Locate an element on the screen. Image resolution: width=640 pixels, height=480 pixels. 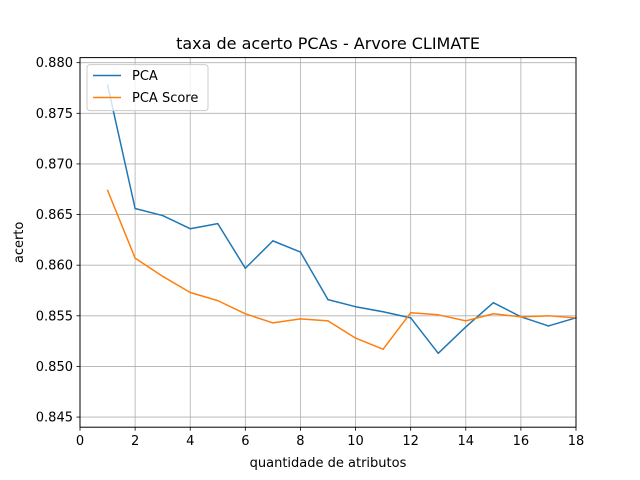
x-tick-label: 4 is located at coordinates (190, 441).